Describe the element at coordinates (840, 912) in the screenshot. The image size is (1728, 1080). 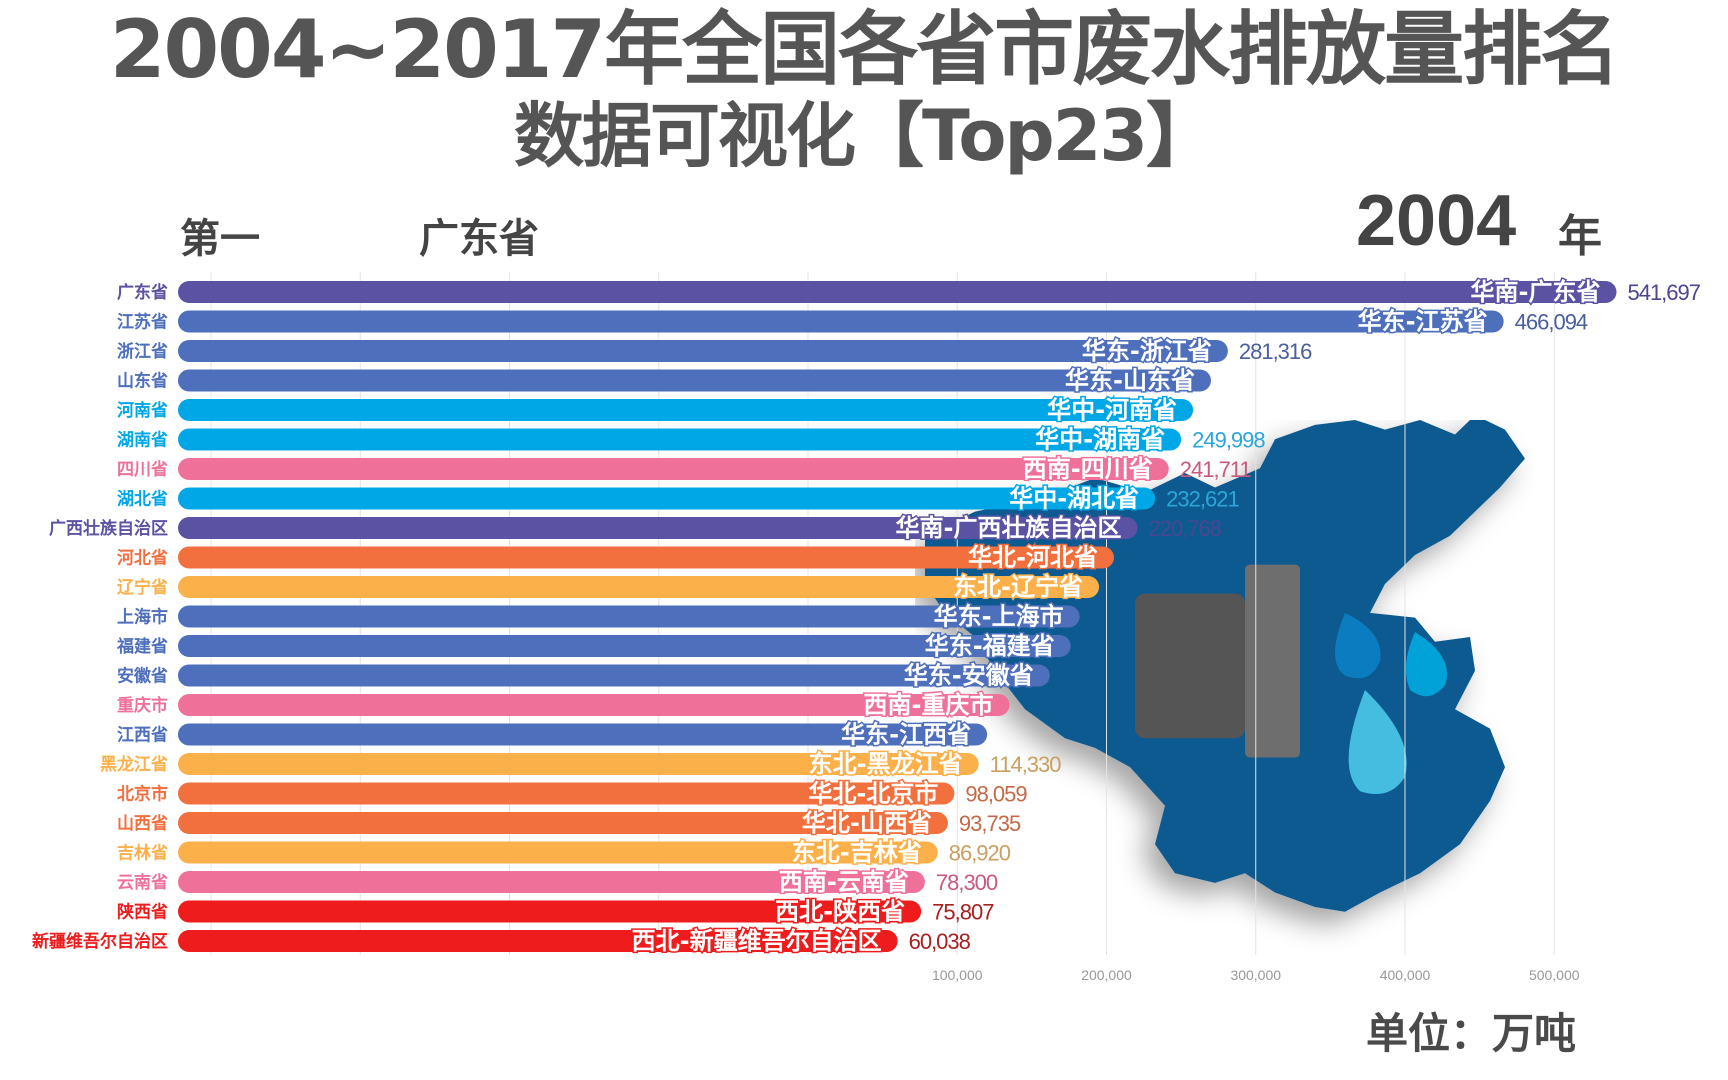
I see `bar-inner-label: 西北-陕西省` at that location.